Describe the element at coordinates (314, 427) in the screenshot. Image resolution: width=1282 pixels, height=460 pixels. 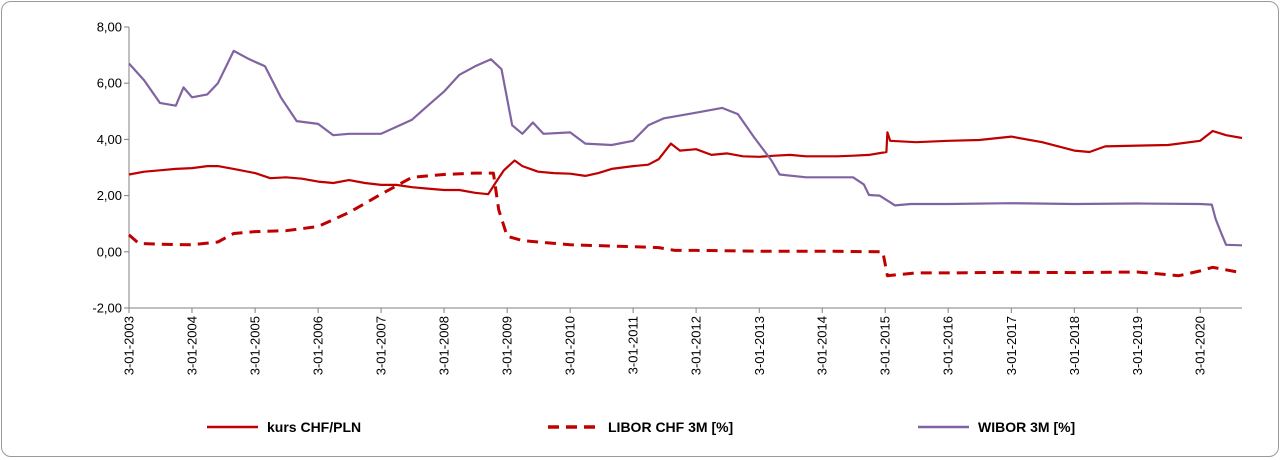
I see `legend-label: kurs CHF/PLN` at that location.